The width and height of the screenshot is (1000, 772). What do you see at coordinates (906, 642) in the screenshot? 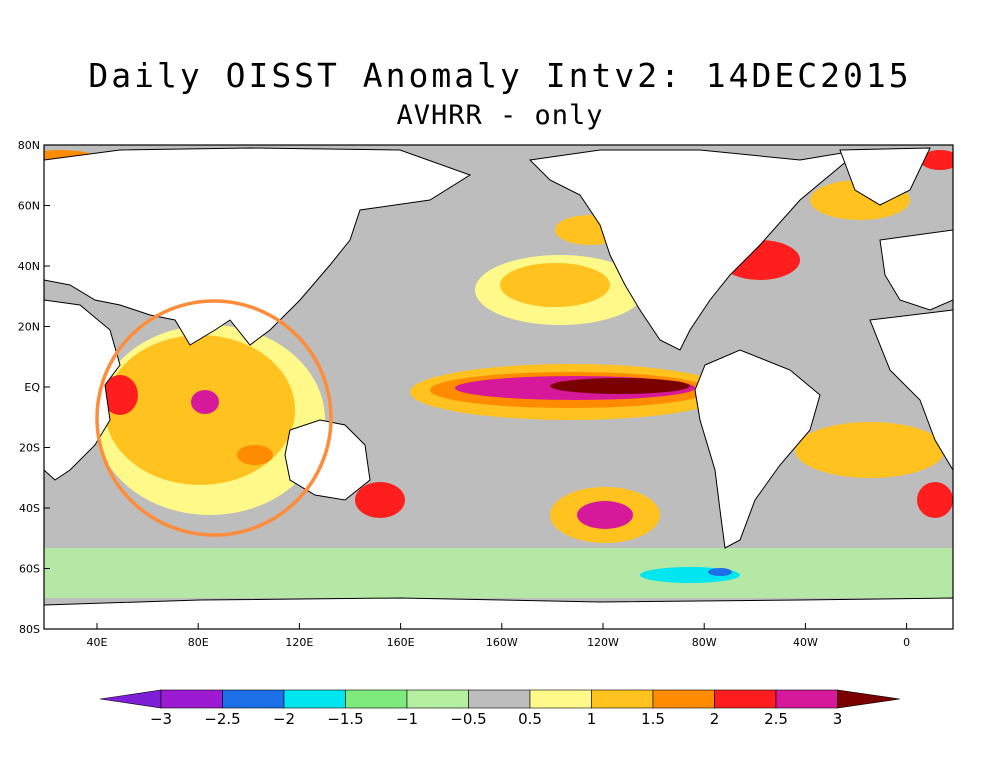
I see `lon-label: 0` at bounding box center [906, 642].